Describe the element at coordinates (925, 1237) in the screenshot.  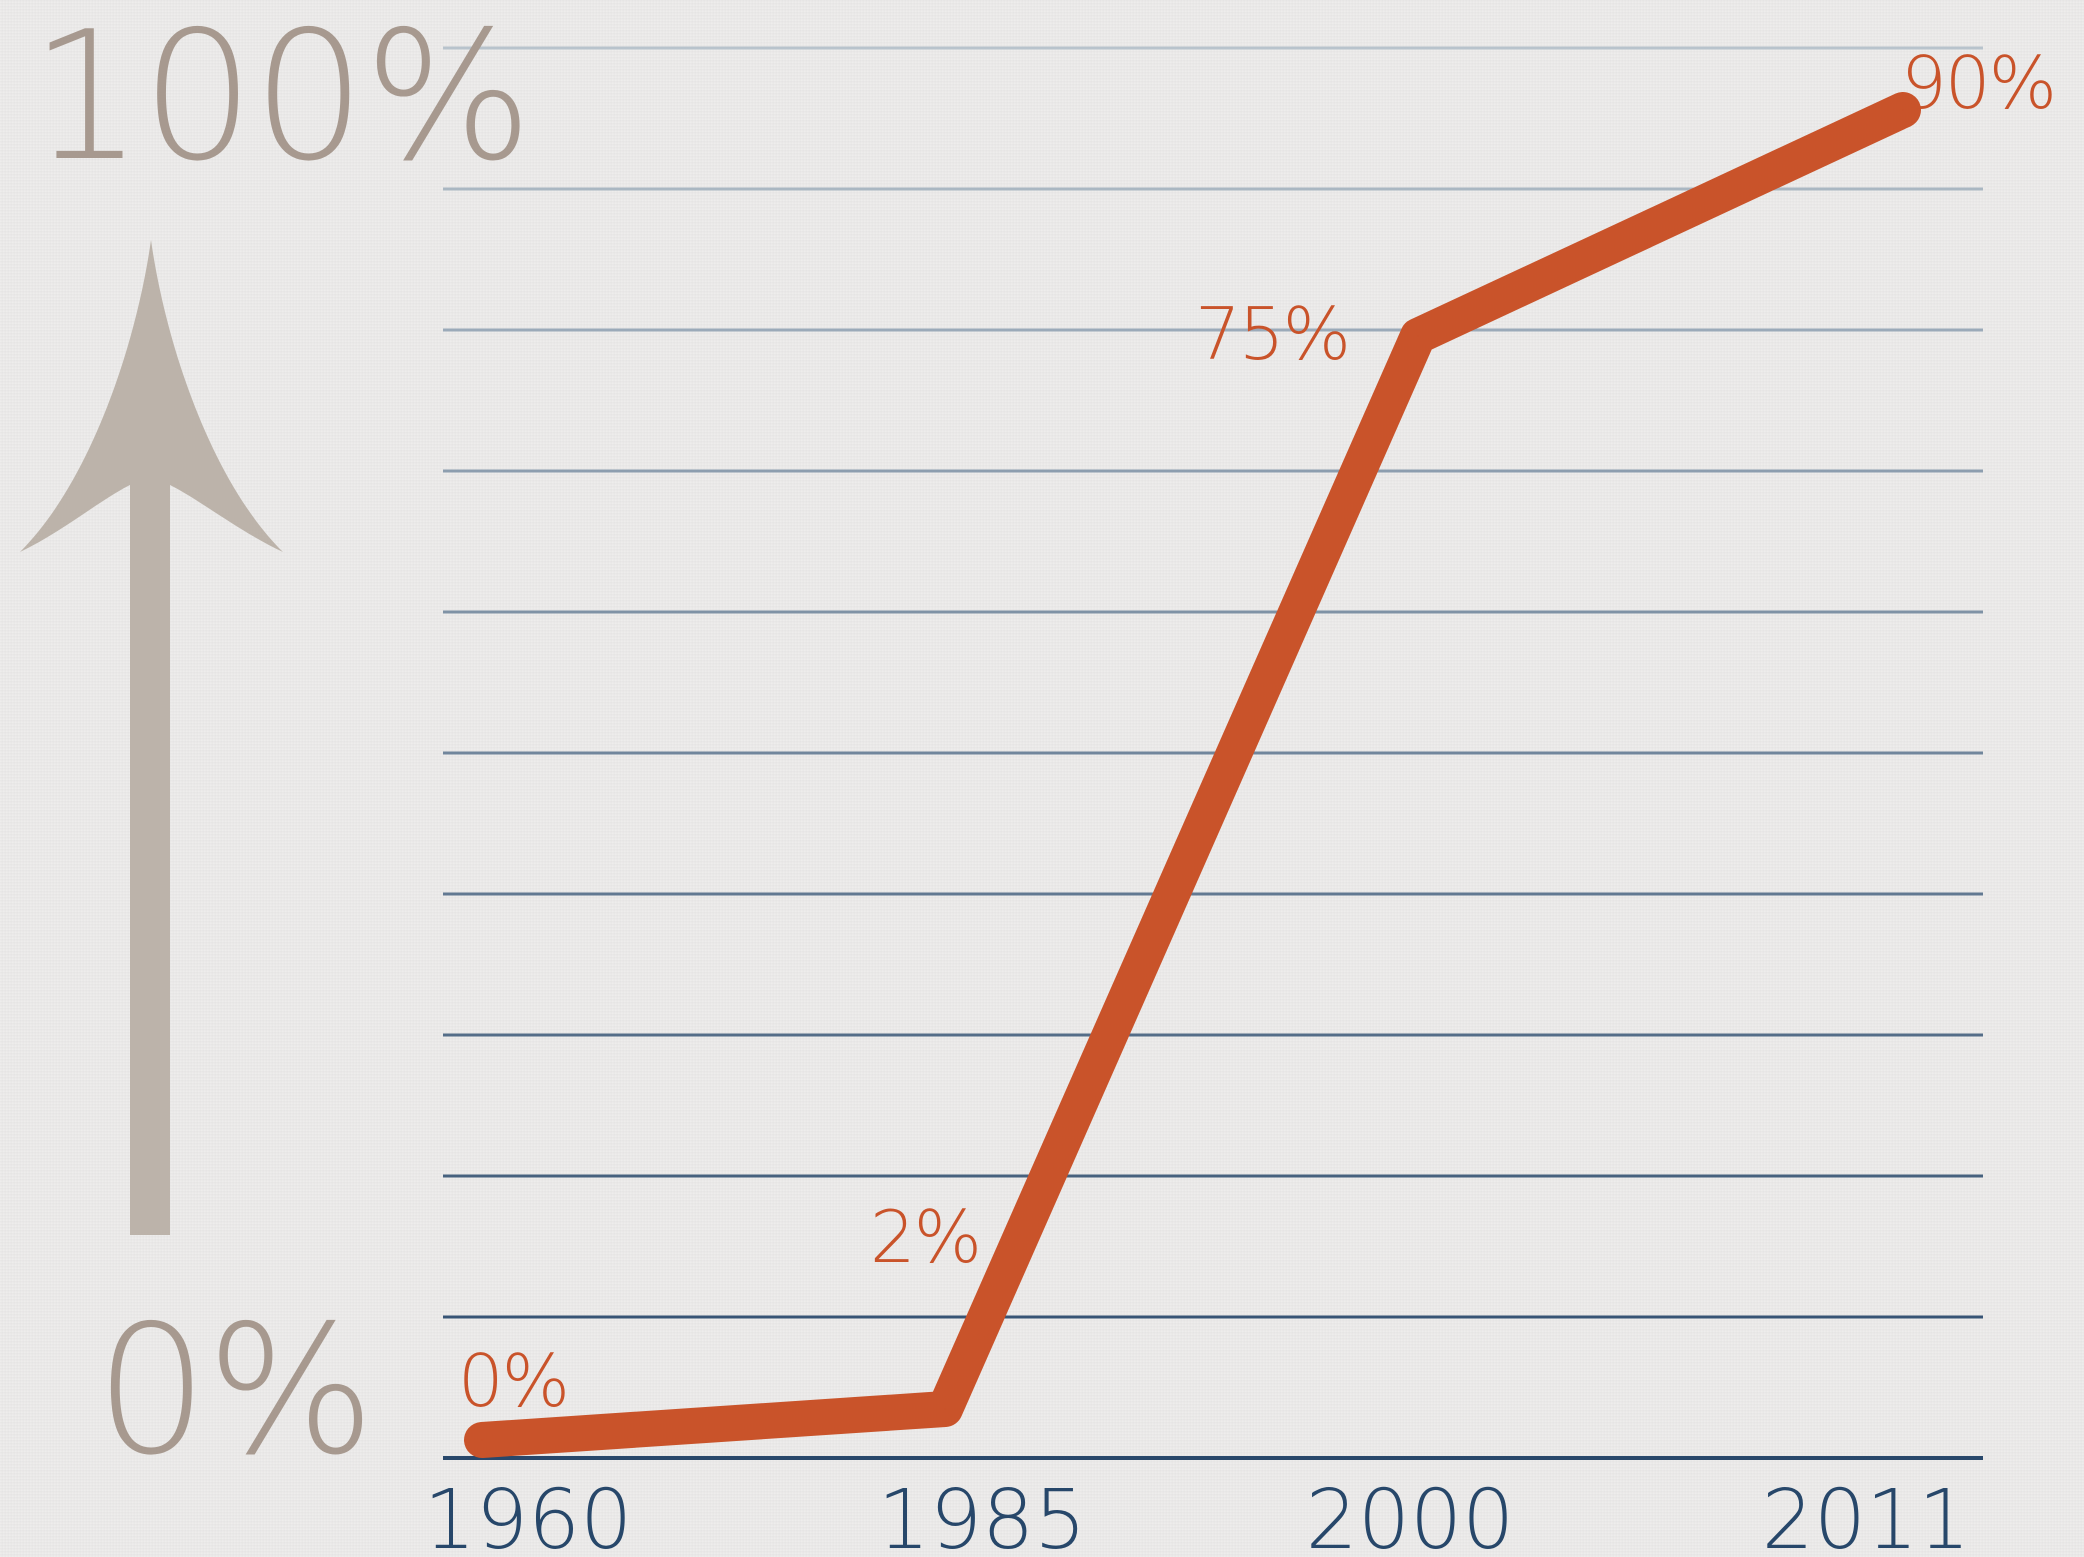
I see `data-label: 2%` at that location.